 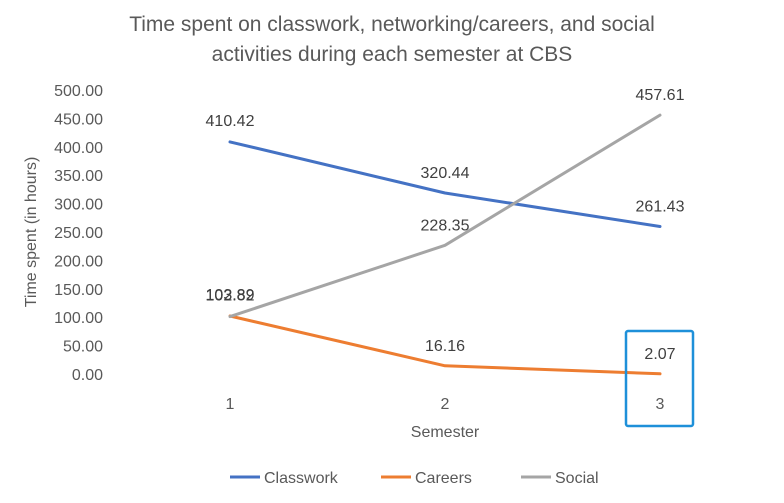 What do you see at coordinates (660, 95) in the screenshot?
I see `data-label-social: 457.61` at bounding box center [660, 95].